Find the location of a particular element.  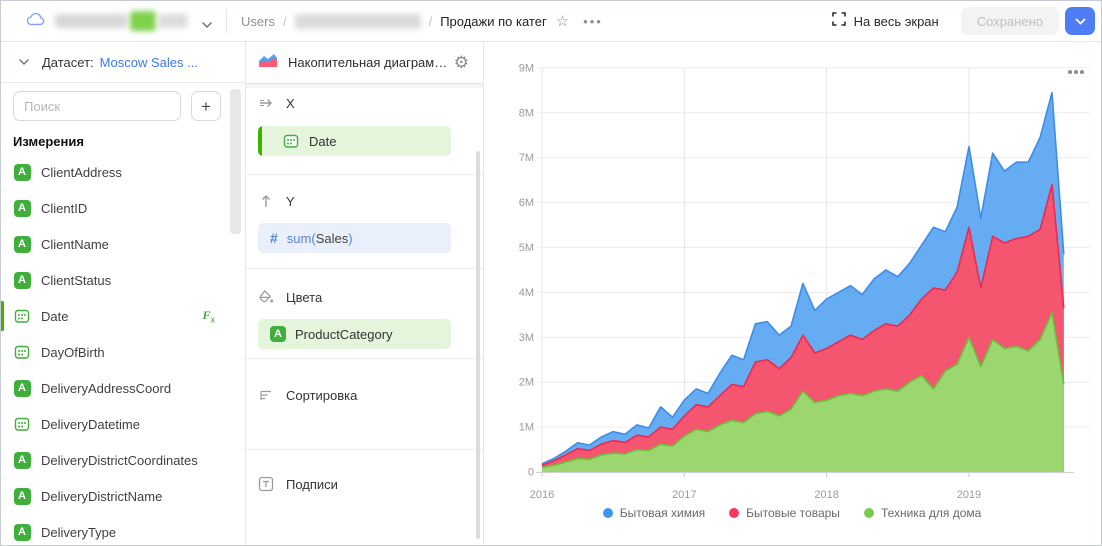

section-colors-label: Цвета is located at coordinates (304, 297).